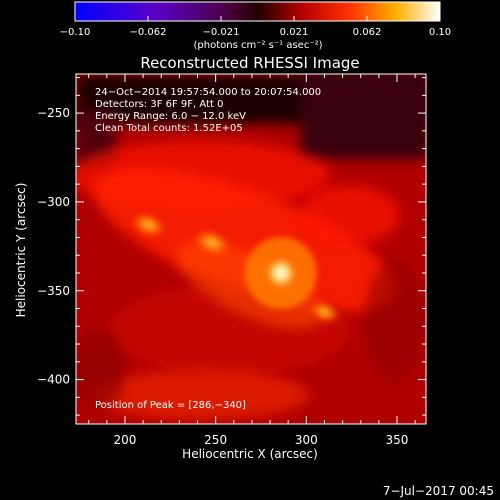  What do you see at coordinates (147, 32) in the screenshot?
I see `colorbar-tick-label: −0.062` at bounding box center [147, 32].